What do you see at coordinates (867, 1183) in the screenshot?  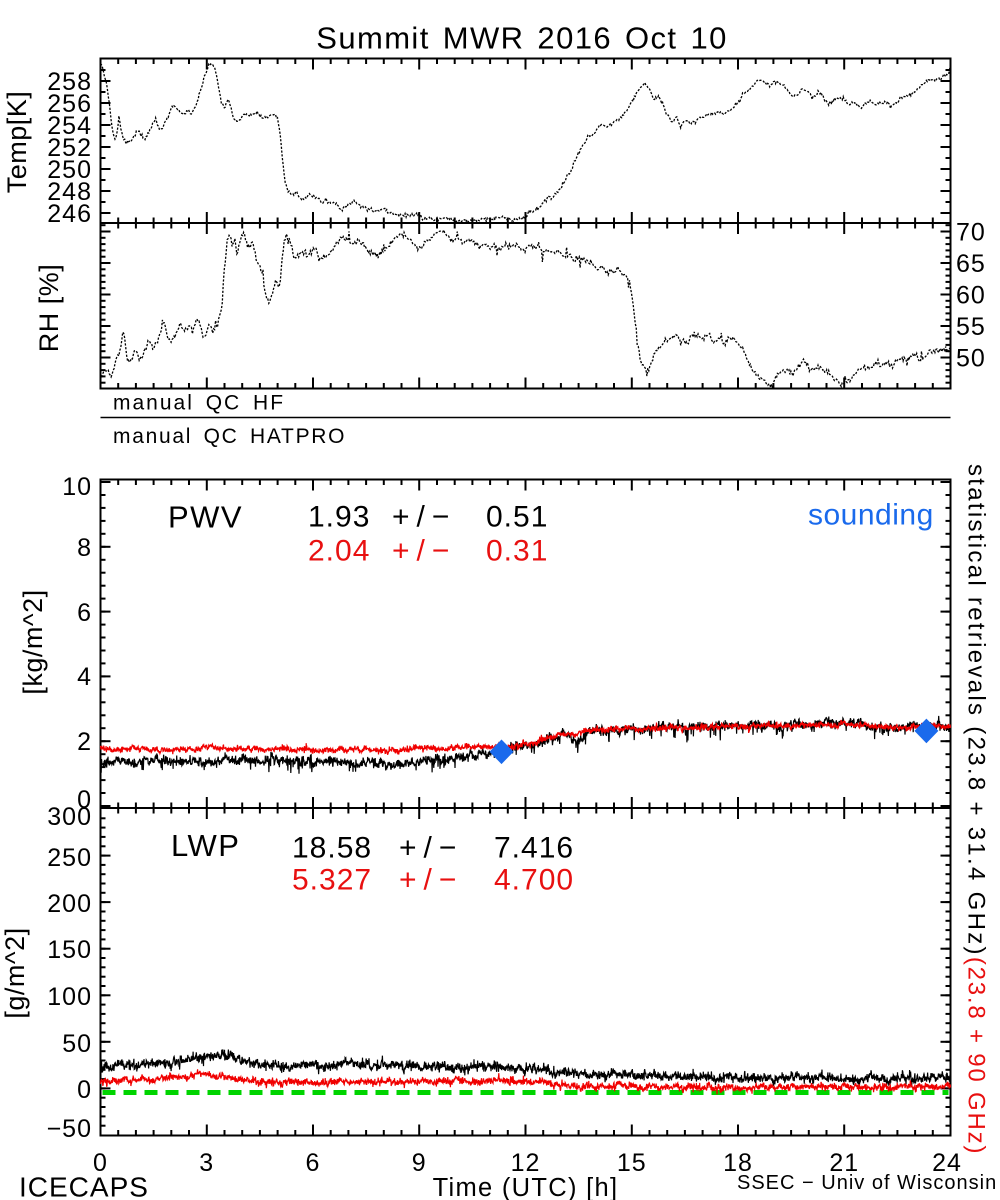 I see `svg-text: SSEC − Univ of Wisconsin` at bounding box center [867, 1183].